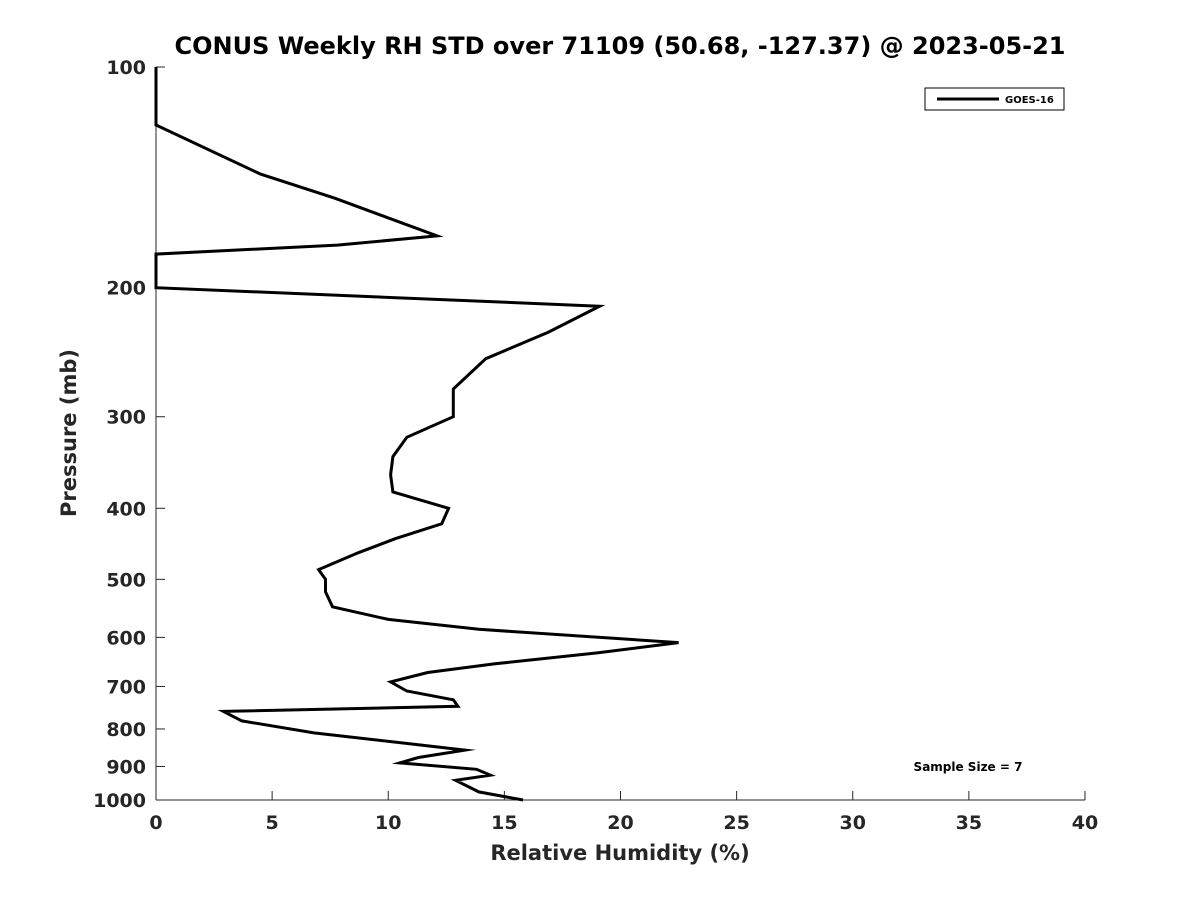  What do you see at coordinates (994, 99) in the screenshot?
I see `legend: GOES-16` at bounding box center [994, 99].